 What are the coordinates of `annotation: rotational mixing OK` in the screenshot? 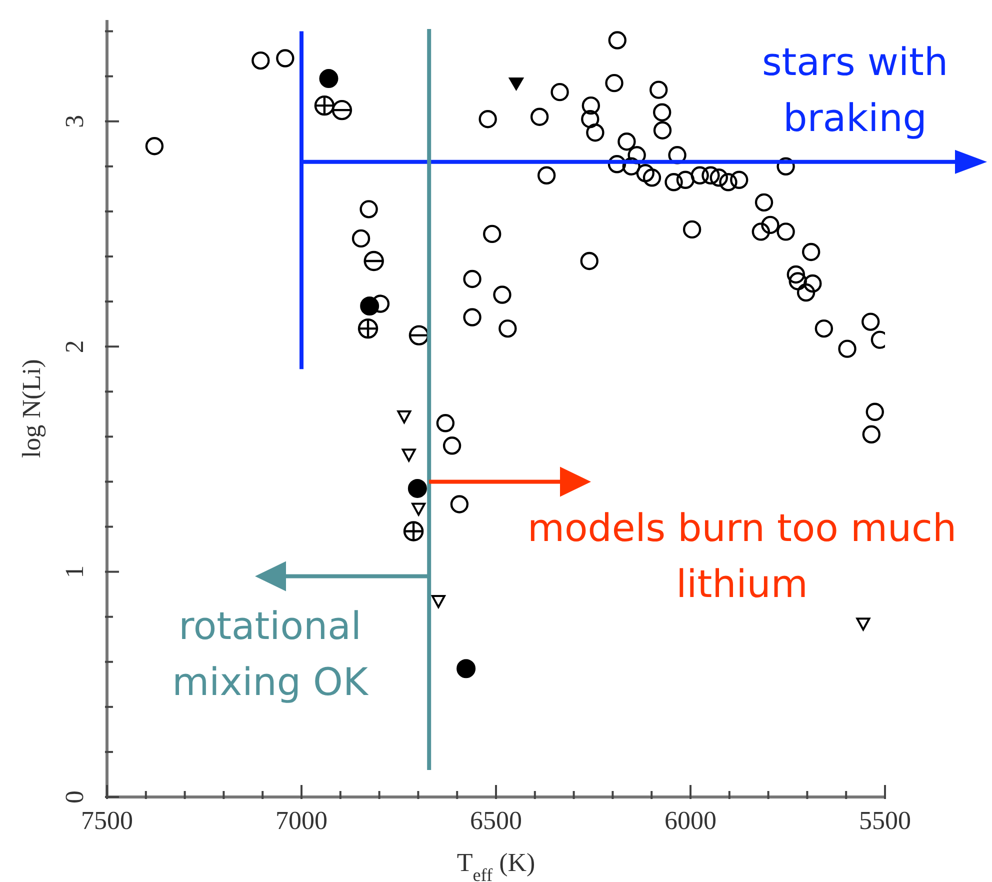 It's located at (270, 654).